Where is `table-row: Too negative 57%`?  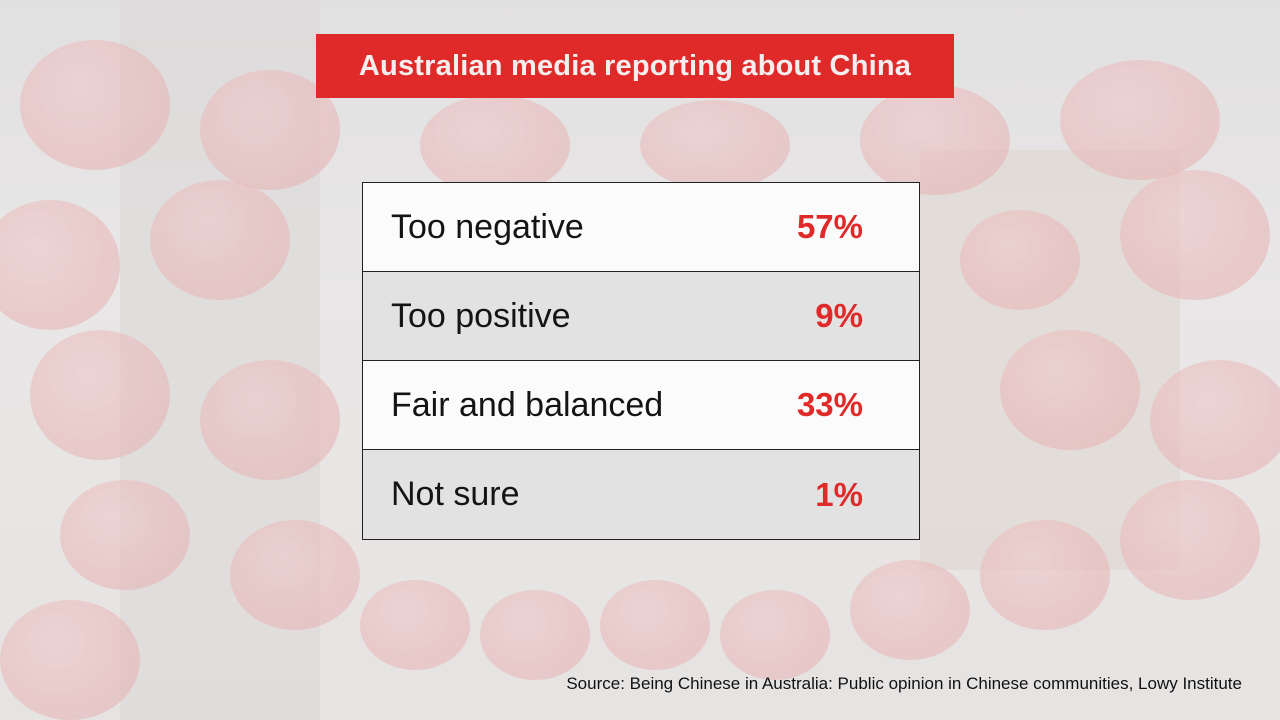
table-row: Too negative 57% is located at coordinates (641, 227).